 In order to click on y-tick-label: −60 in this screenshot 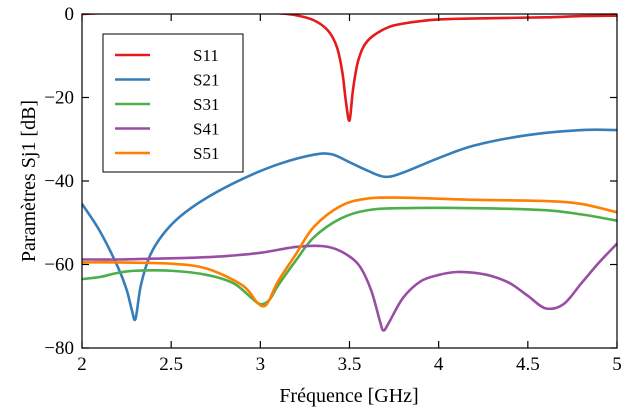, I will do `click(59, 265)`.